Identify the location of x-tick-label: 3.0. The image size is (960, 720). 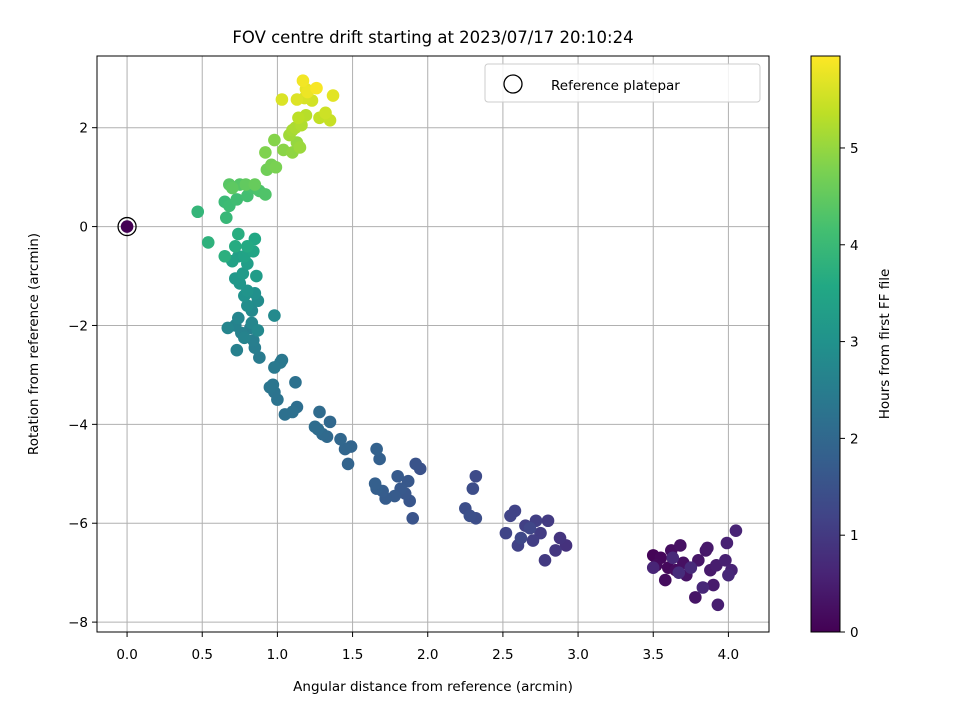
(577, 655).